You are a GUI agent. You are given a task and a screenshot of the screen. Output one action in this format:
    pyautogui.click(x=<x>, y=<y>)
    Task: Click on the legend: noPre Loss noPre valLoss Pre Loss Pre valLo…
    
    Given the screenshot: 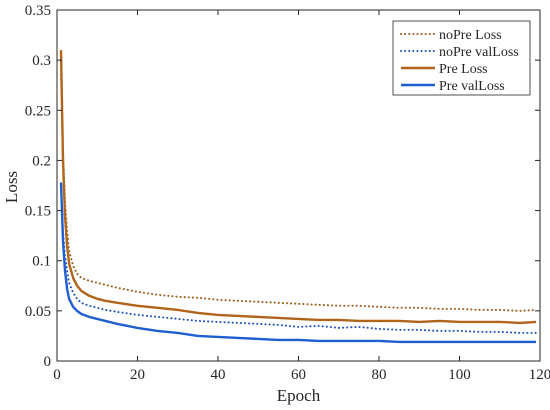 What is the action you would take?
    pyautogui.click(x=461, y=58)
    